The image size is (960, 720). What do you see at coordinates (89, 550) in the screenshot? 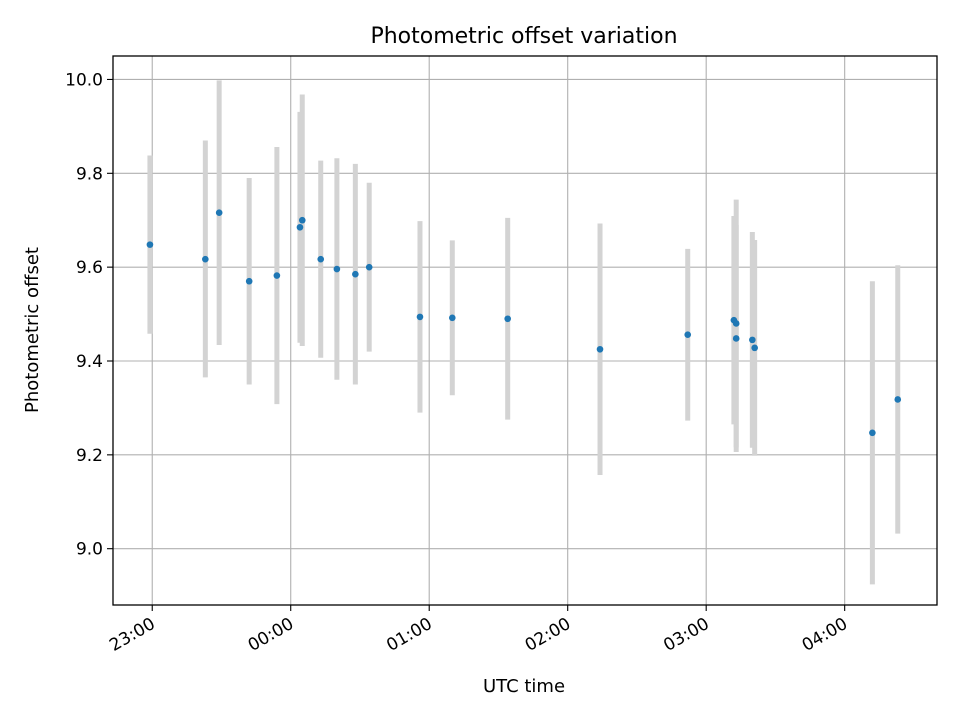
I see `y-tick-label: 9.0` at bounding box center [89, 550].